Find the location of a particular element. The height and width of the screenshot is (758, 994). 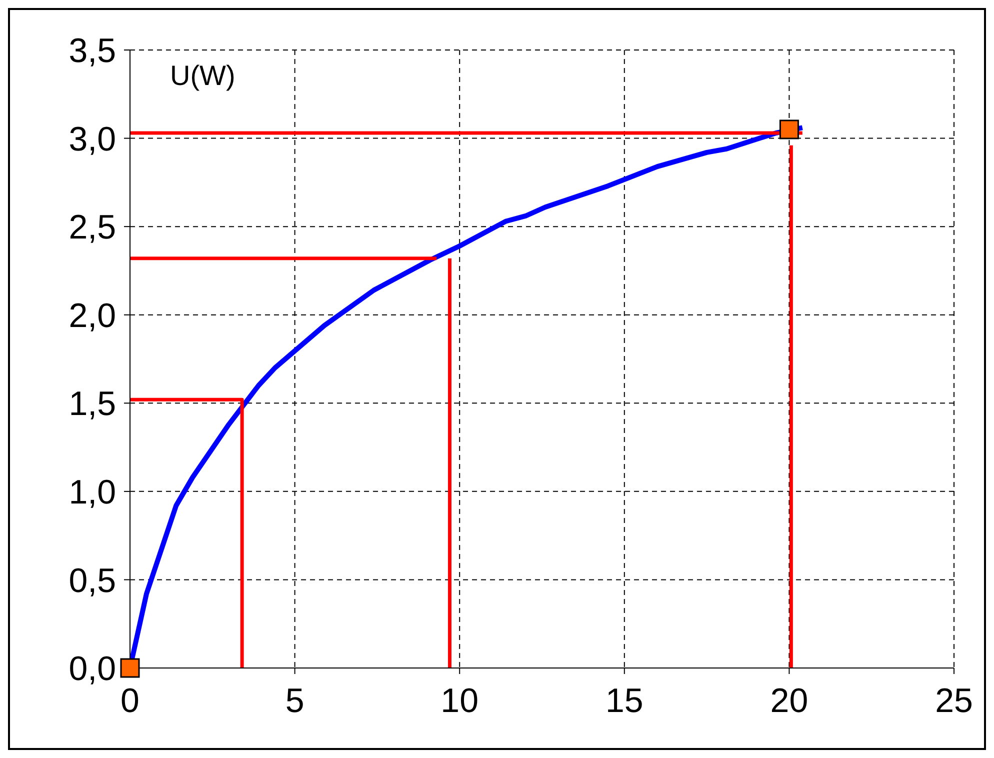

y-tick-label: 3,0 is located at coordinates (92, 139).